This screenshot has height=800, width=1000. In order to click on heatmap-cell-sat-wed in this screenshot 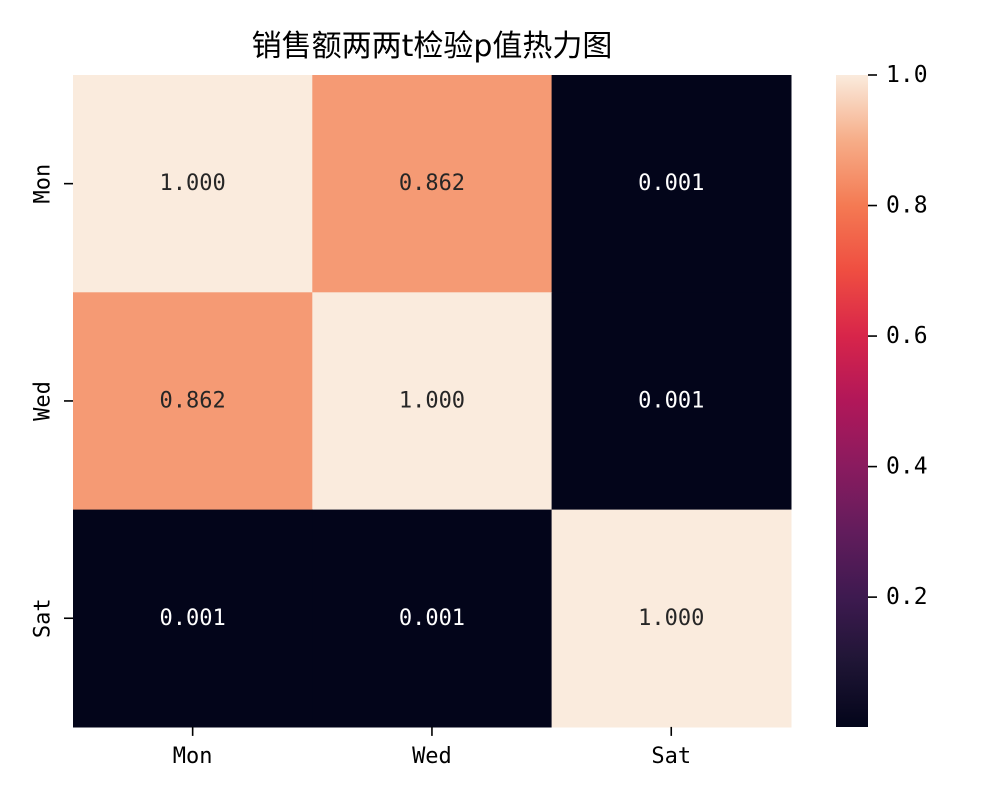, I will do `click(432, 618)`.